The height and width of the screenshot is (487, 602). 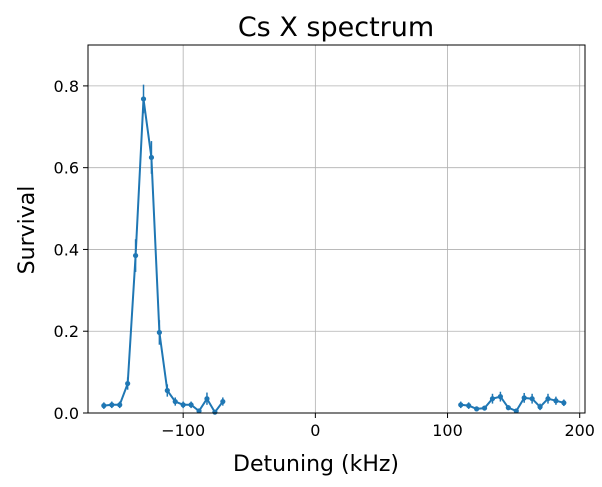 I want to click on y-tick-label: 0.8, so click(x=66, y=86).